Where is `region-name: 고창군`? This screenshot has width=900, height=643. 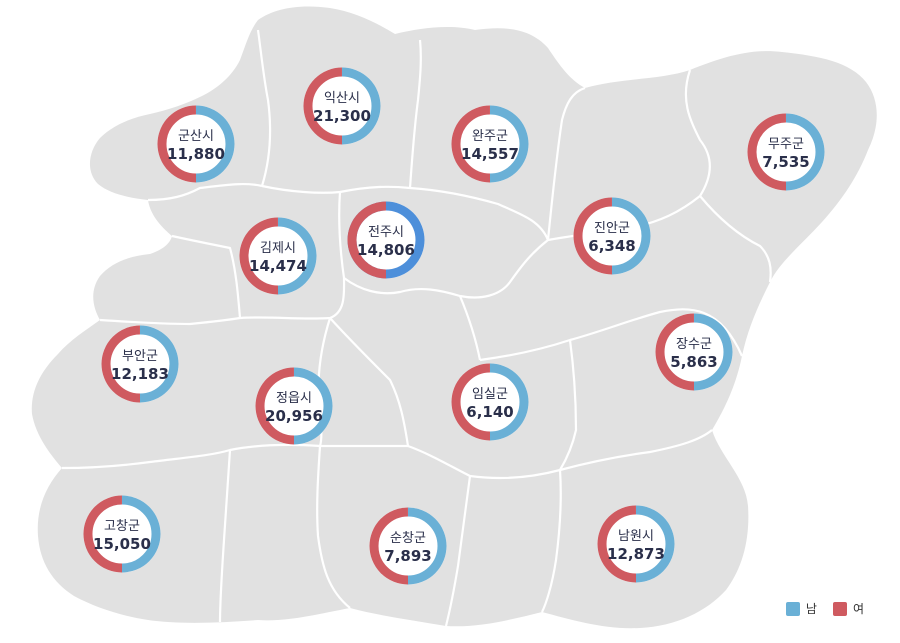
region-name: 고창군 is located at coordinates (122, 526).